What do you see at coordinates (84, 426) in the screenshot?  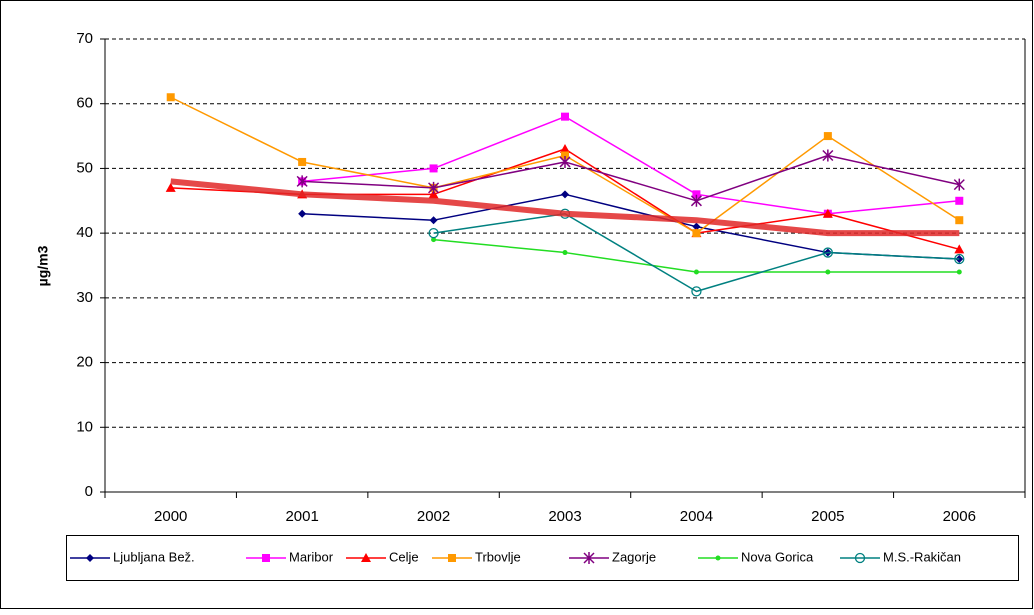 I see `y-tick-label: 10` at bounding box center [84, 426].